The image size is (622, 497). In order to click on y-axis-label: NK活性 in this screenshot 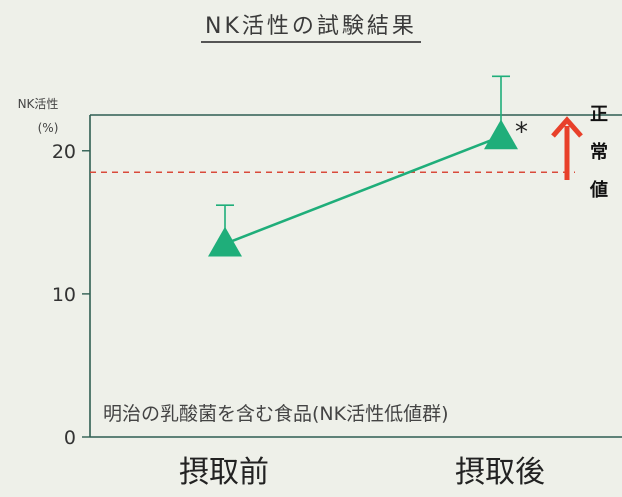, I will do `click(38, 104)`.